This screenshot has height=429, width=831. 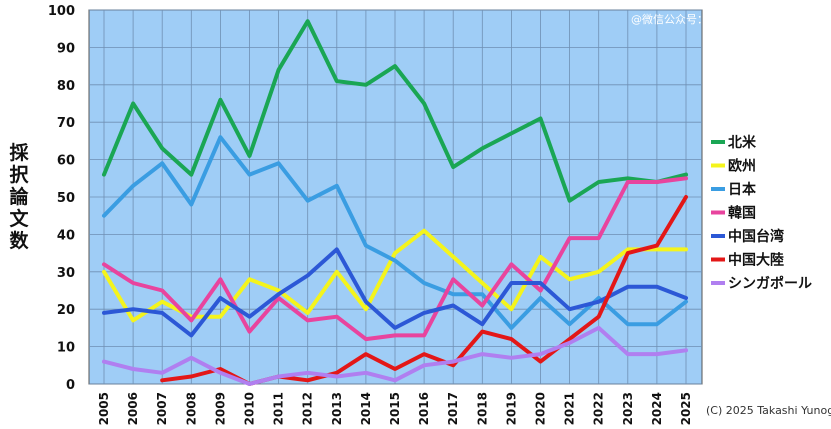 I want to click on legend-label: 欧州, so click(x=742, y=166).